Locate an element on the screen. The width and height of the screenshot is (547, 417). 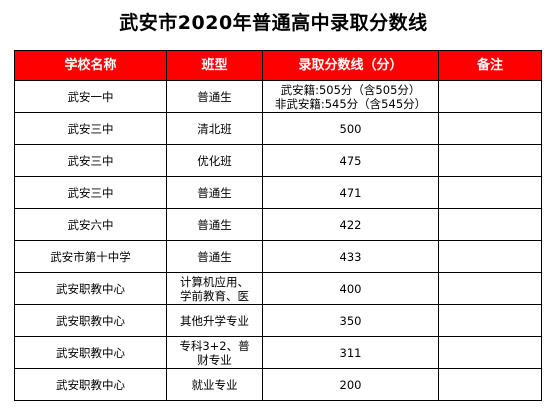
table-row: 武安三中 优化班 475 is located at coordinates (278, 160).